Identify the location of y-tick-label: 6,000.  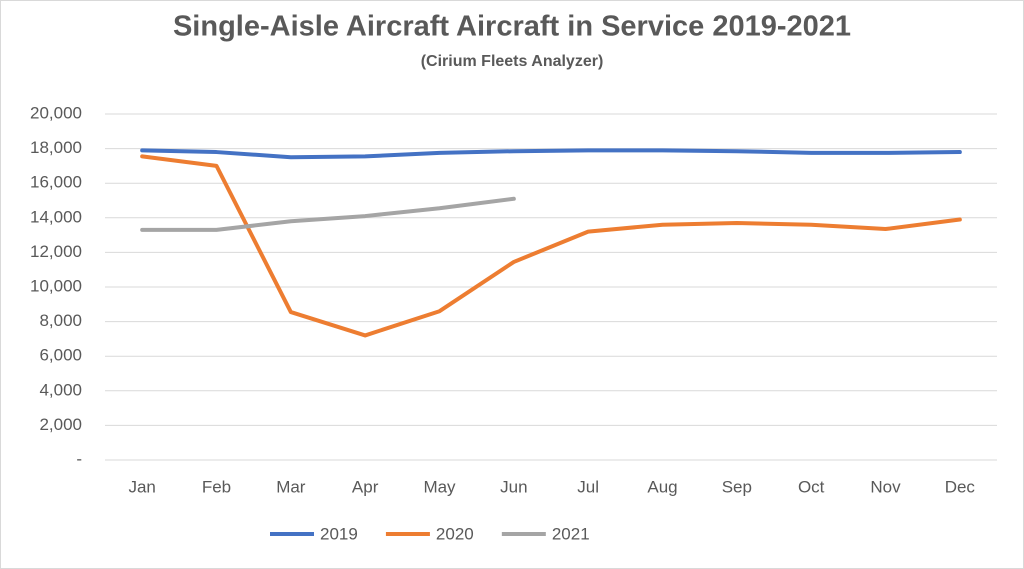
(60, 355).